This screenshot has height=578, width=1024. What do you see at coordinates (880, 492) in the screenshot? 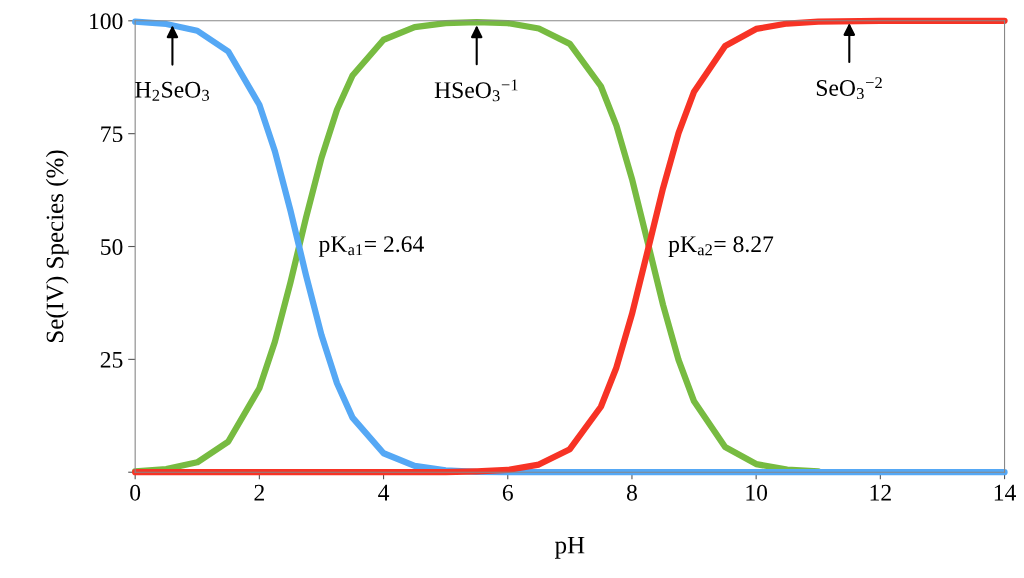
I see `x-tick-label: 12` at bounding box center [880, 492].